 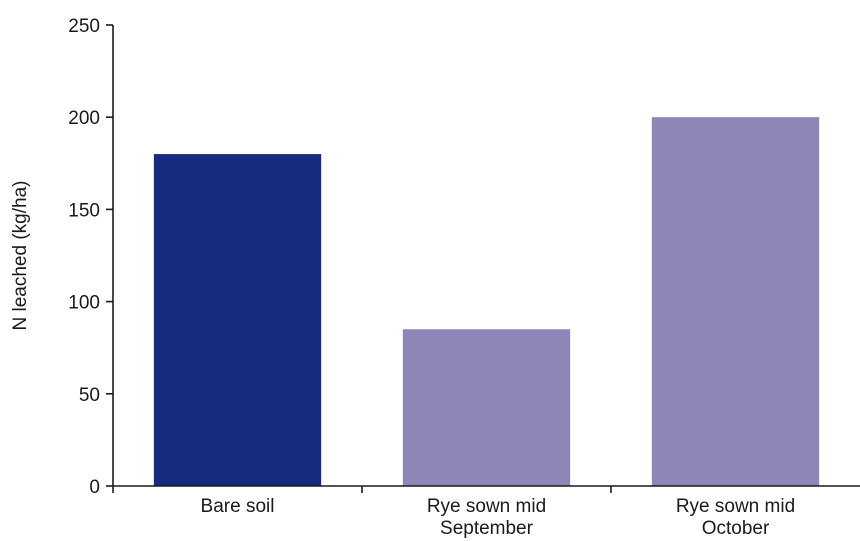 I want to click on y-tick-label: 100, so click(x=84, y=303).